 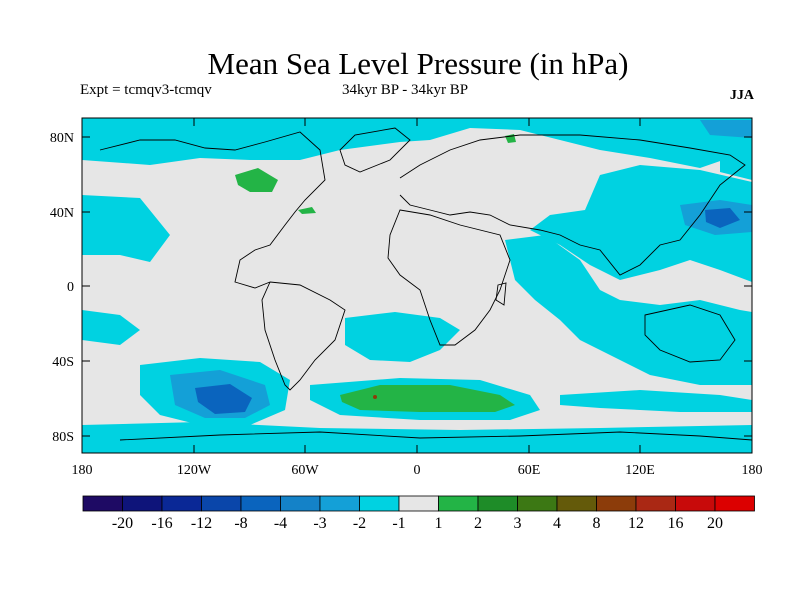 I want to click on lon-label-0: 0, so click(x=417, y=470).